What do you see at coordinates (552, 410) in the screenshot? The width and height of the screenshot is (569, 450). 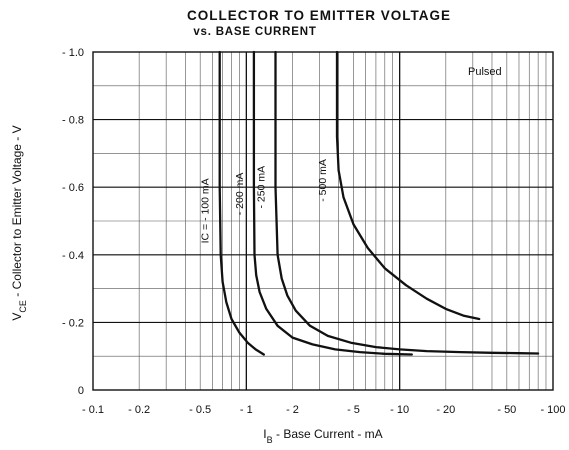 I see `x-tick-label: - 100` at bounding box center [552, 410].